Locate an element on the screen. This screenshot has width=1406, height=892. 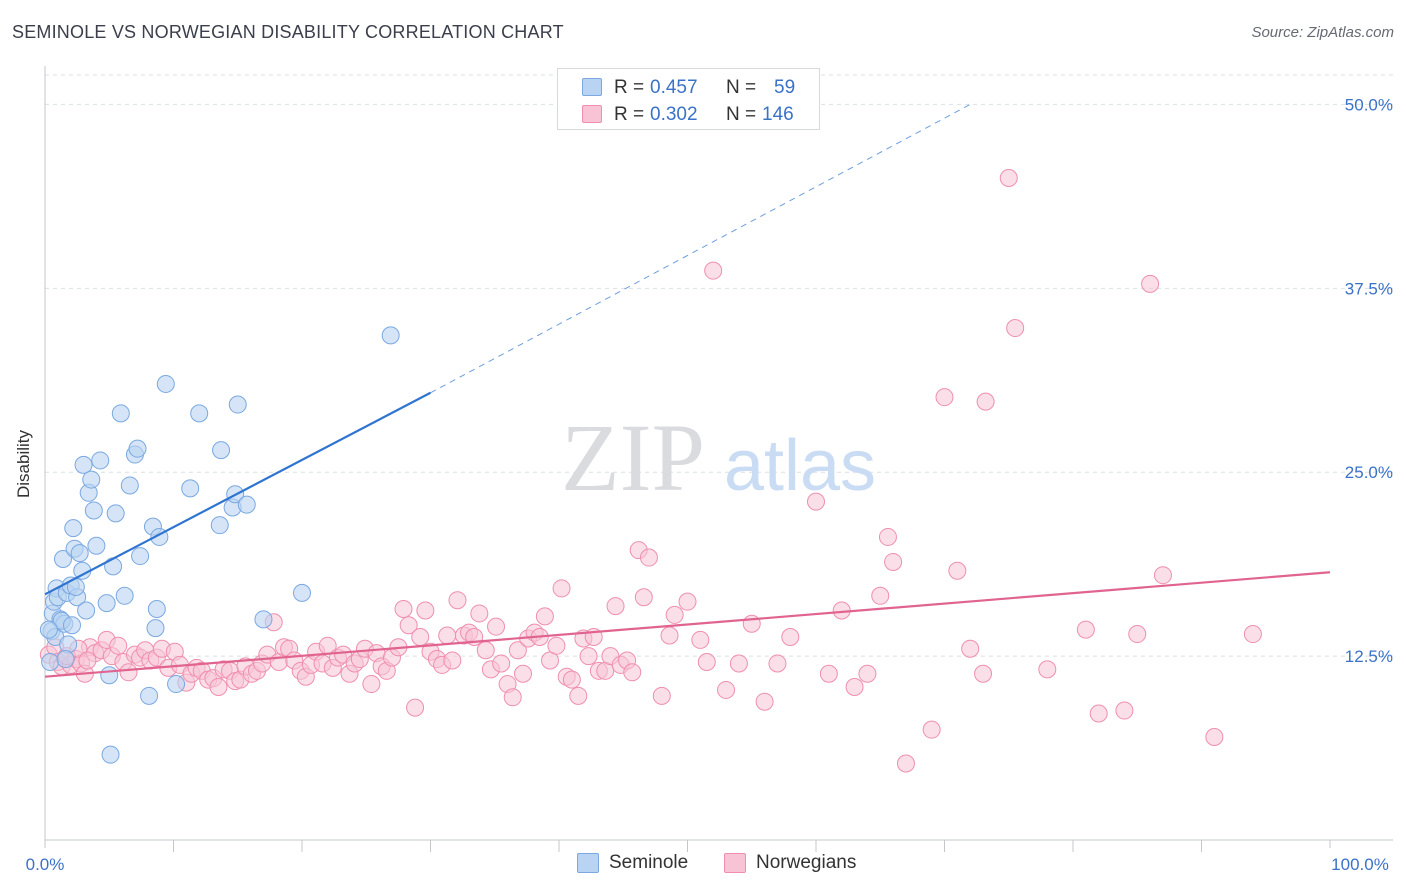
legend-row-norwegians: R = 0.302 N = 146 is located at coordinates (688, 114).